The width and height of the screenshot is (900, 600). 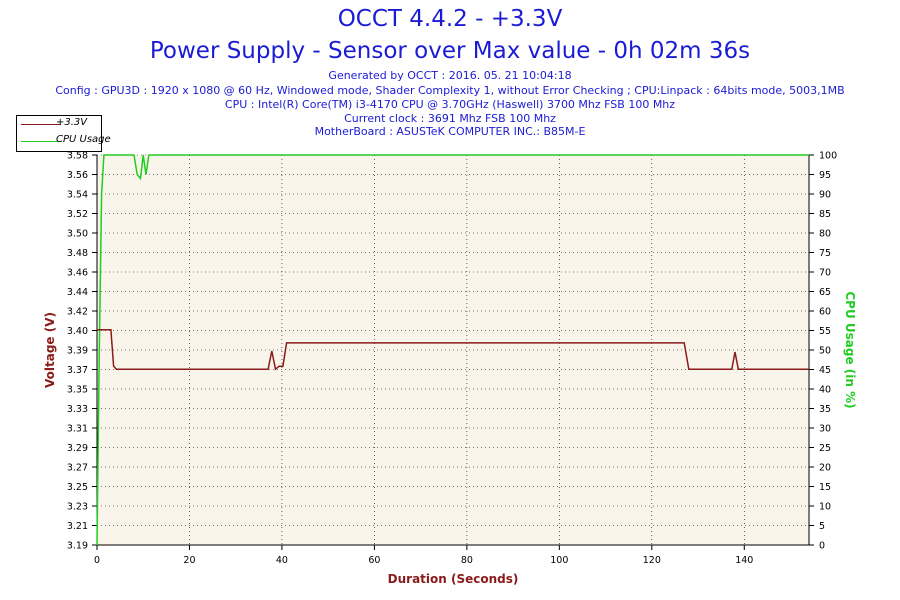 I want to click on clock-info: Current clock : 3691 Mhz FSB 100 Mhz, so click(x=450, y=118).